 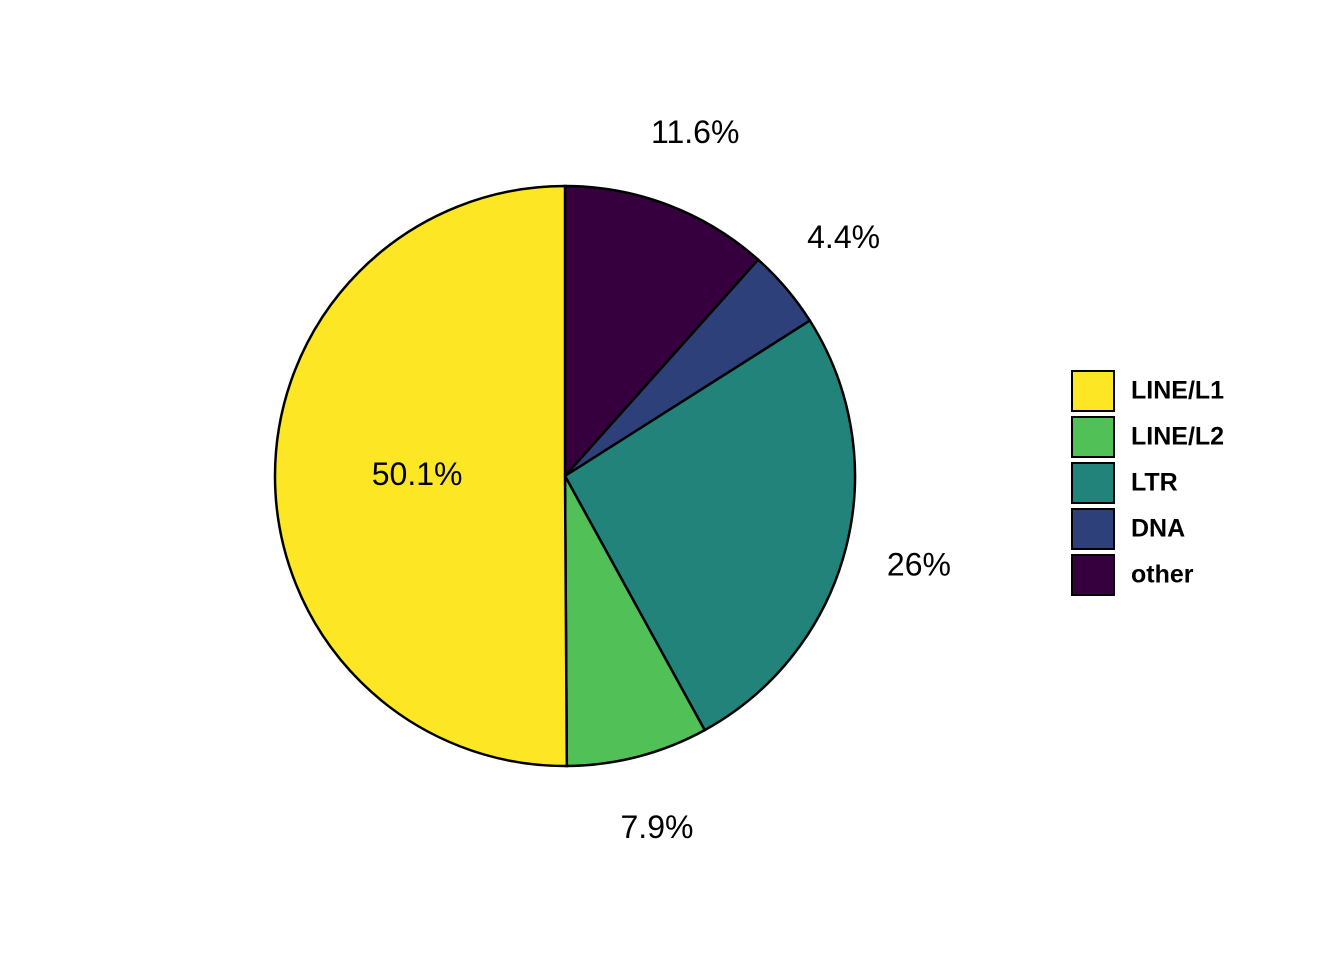 What do you see at coordinates (919, 564) in the screenshot?
I see `value-label: 26%` at bounding box center [919, 564].